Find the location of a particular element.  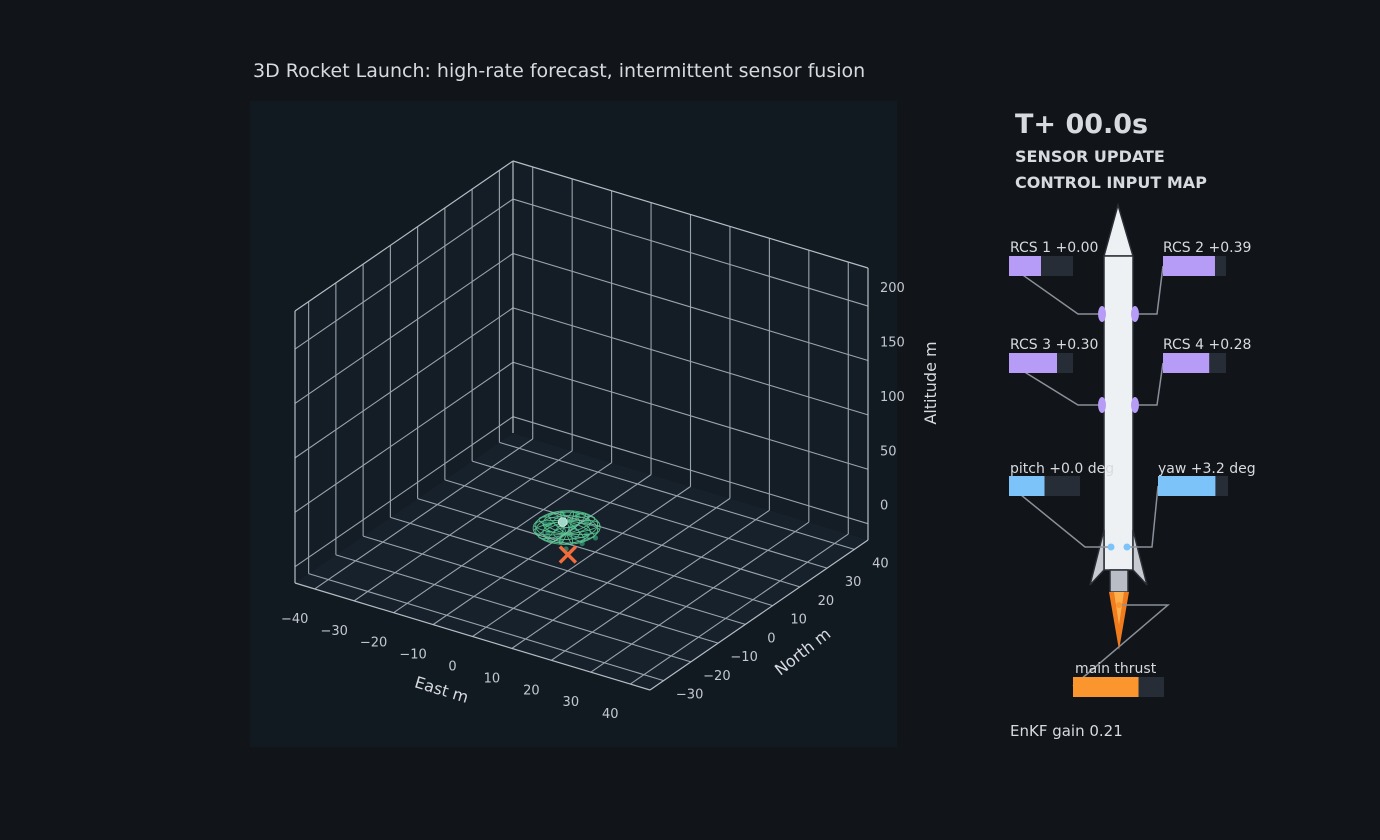

x-tick-label: 40 is located at coordinates (610, 714).